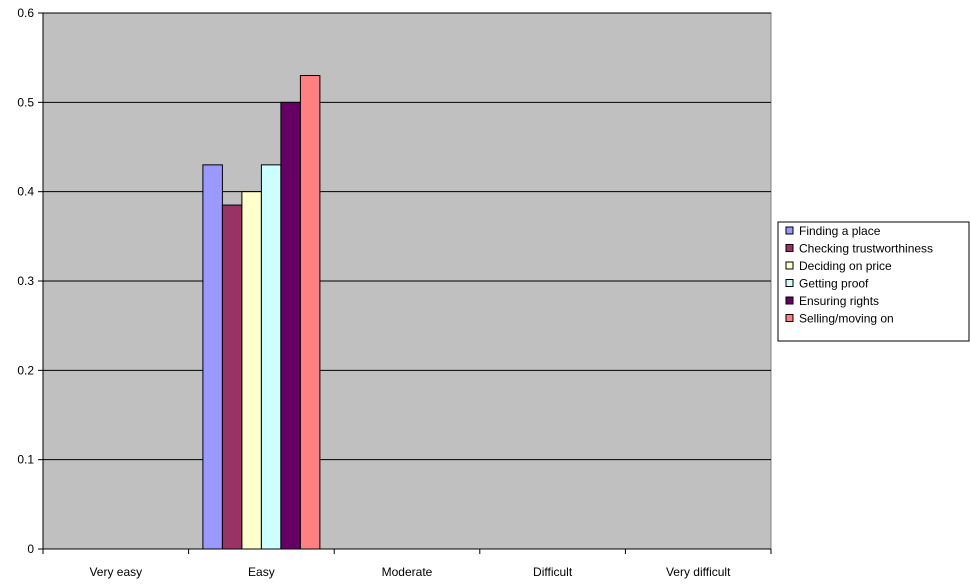  I want to click on x-tick-label: Very difficult, so click(698, 572).